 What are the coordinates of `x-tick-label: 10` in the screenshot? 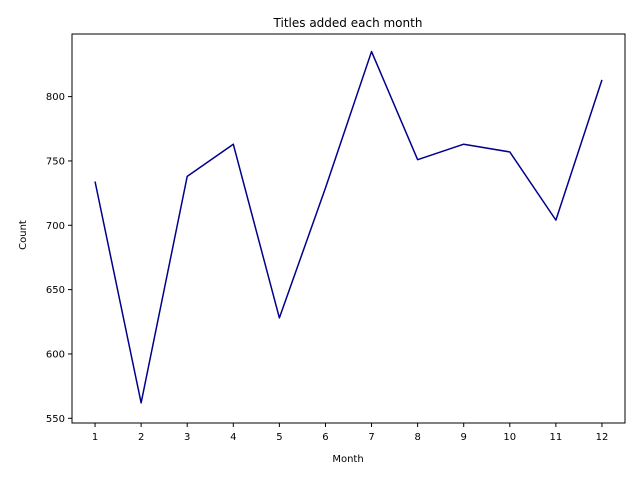 It's located at (509, 437).